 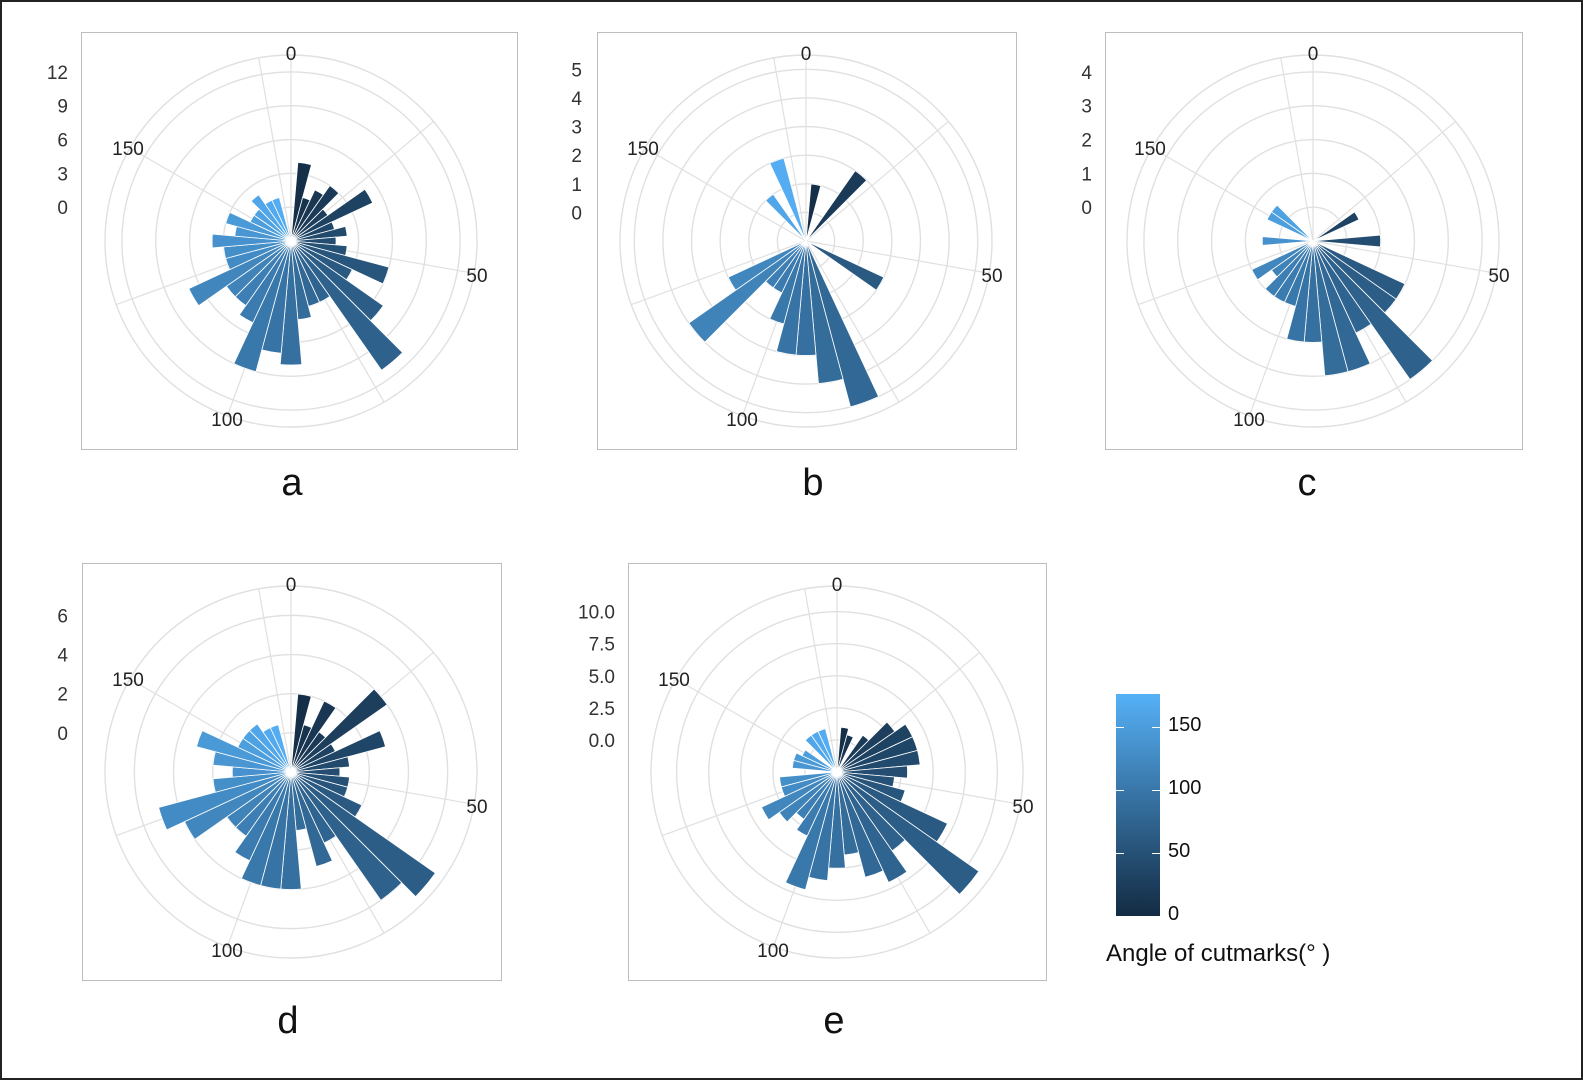 I want to click on radial-tick-a-4: 0, so click(x=62, y=208).